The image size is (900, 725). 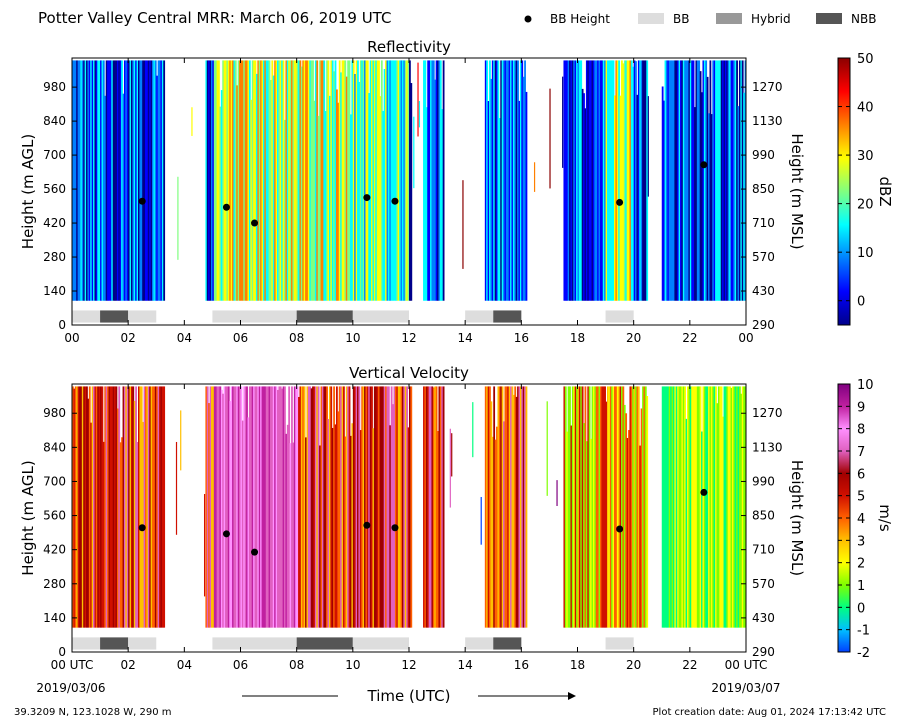 I want to click on y-tick-label: 980, so click(x=54, y=413).